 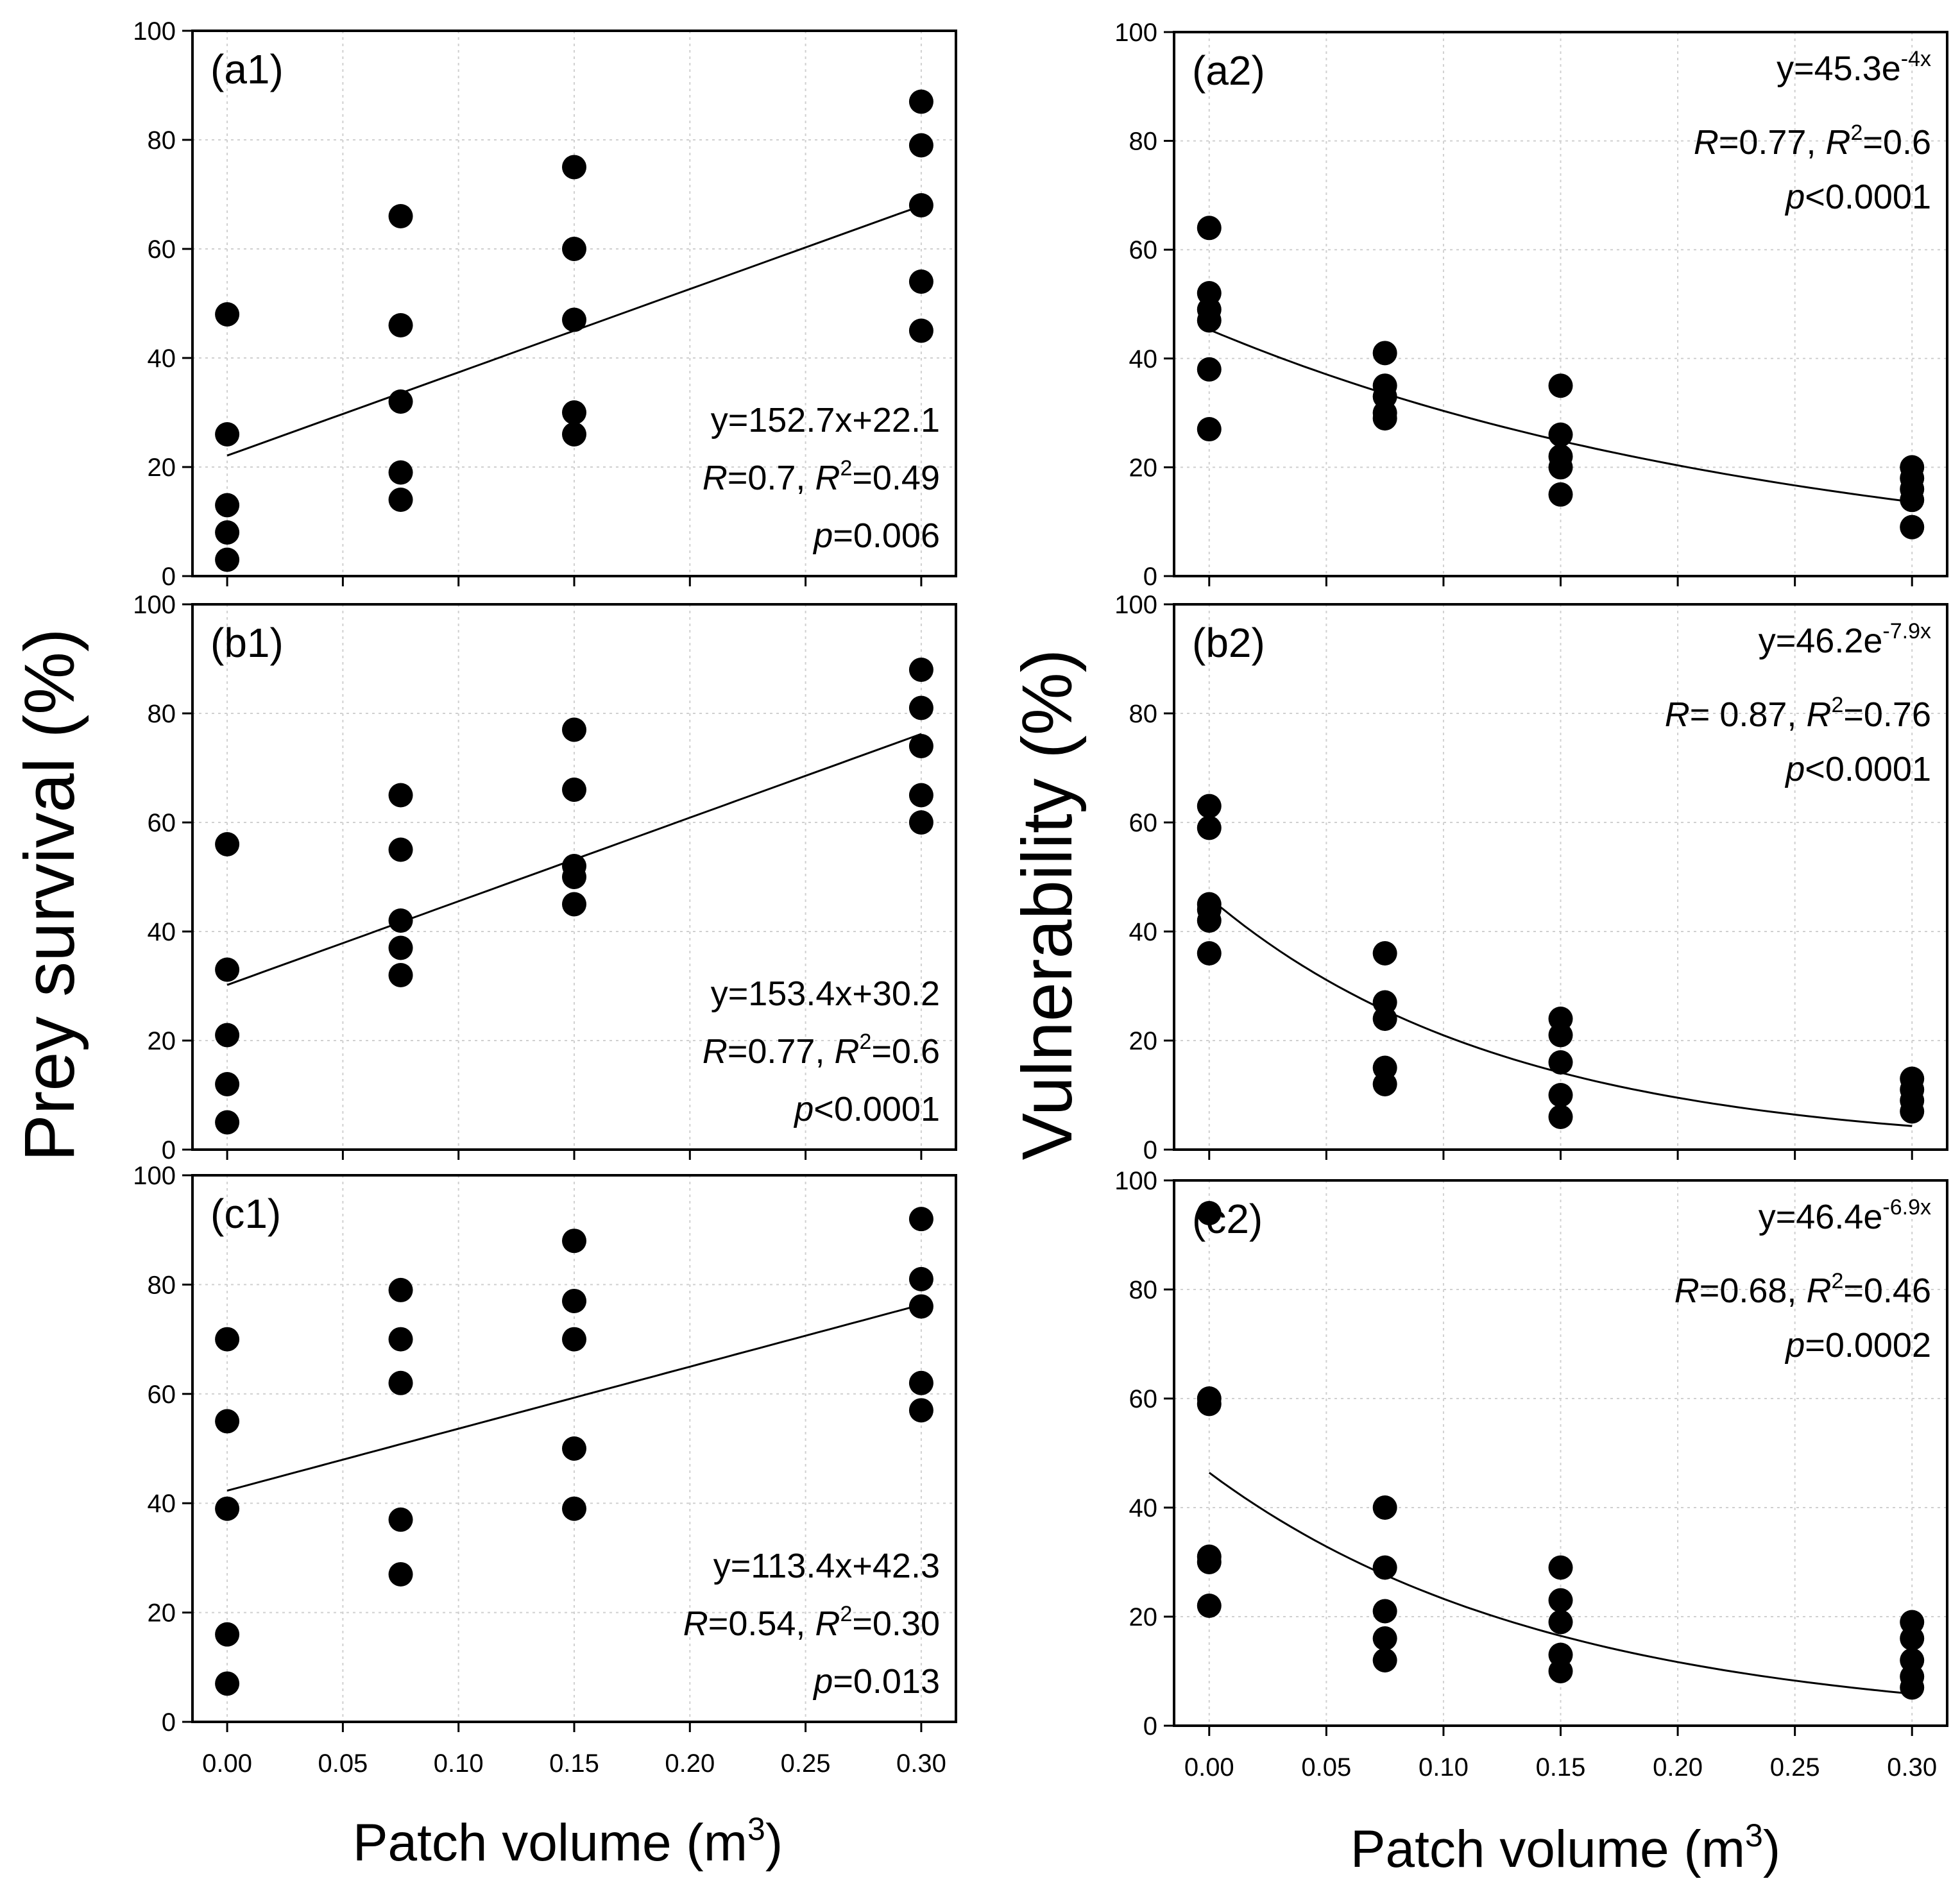 I want to click on panel-label: (b2), so click(x=1228, y=643).